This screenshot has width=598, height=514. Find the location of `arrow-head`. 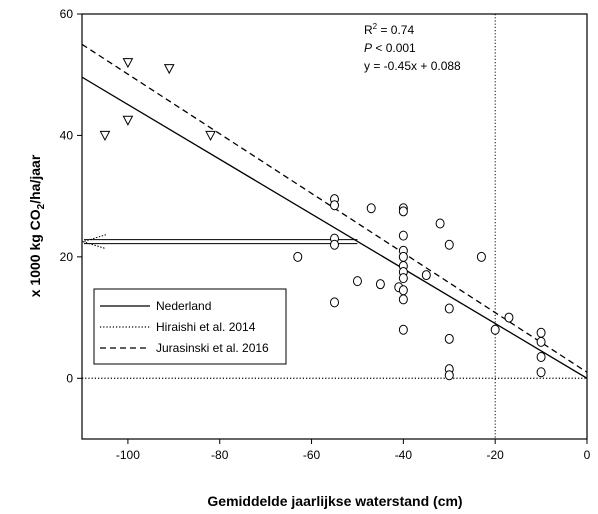

arrow-head is located at coordinates (94, 242).